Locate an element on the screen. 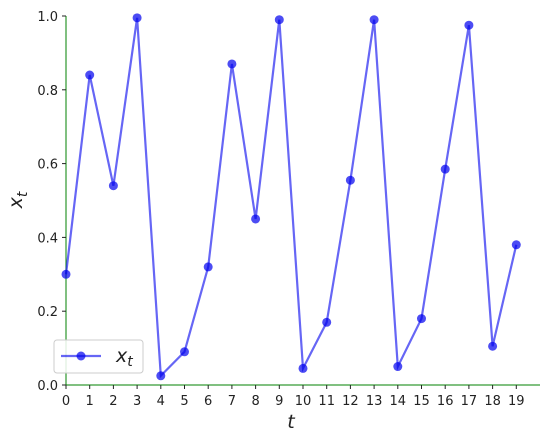  x-tick-label: 16 is located at coordinates (445, 401).